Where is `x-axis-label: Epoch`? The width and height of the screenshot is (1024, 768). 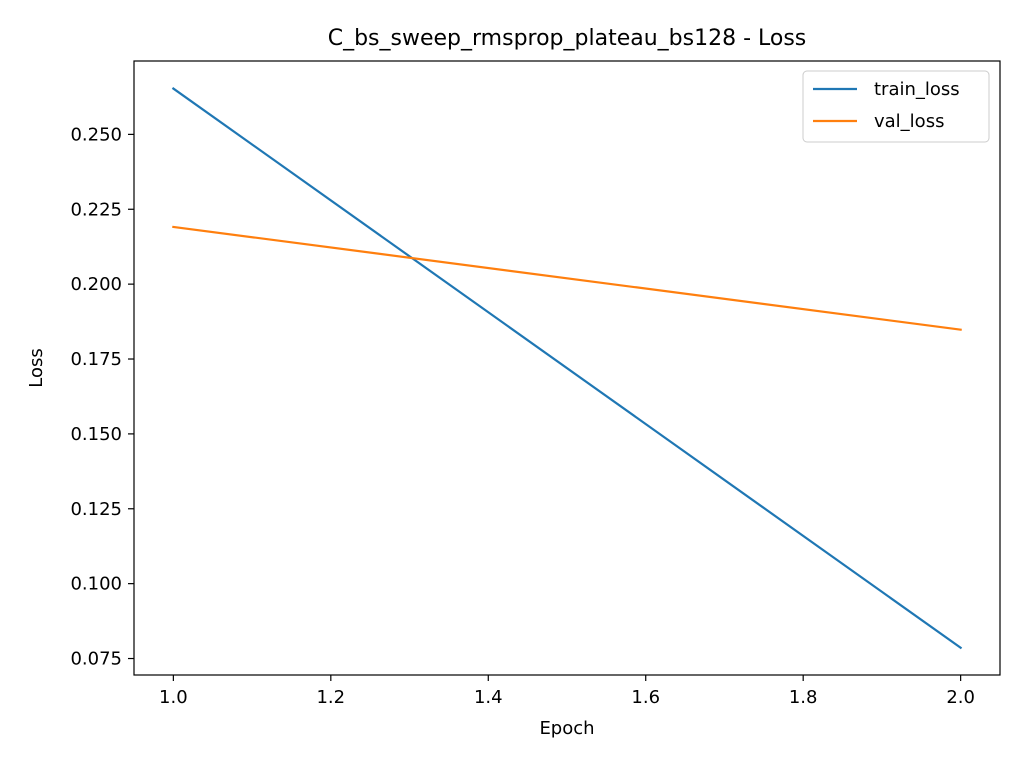 x-axis-label: Epoch is located at coordinates (566, 728).